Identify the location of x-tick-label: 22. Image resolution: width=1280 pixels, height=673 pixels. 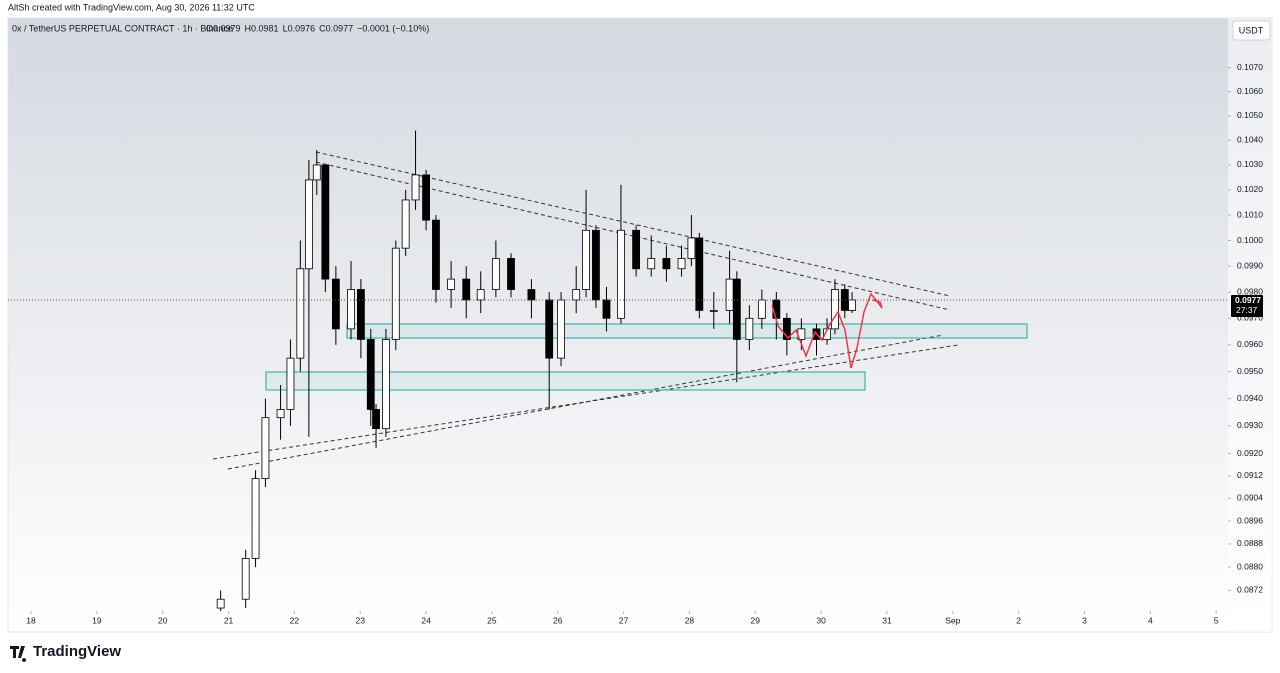
(295, 620).